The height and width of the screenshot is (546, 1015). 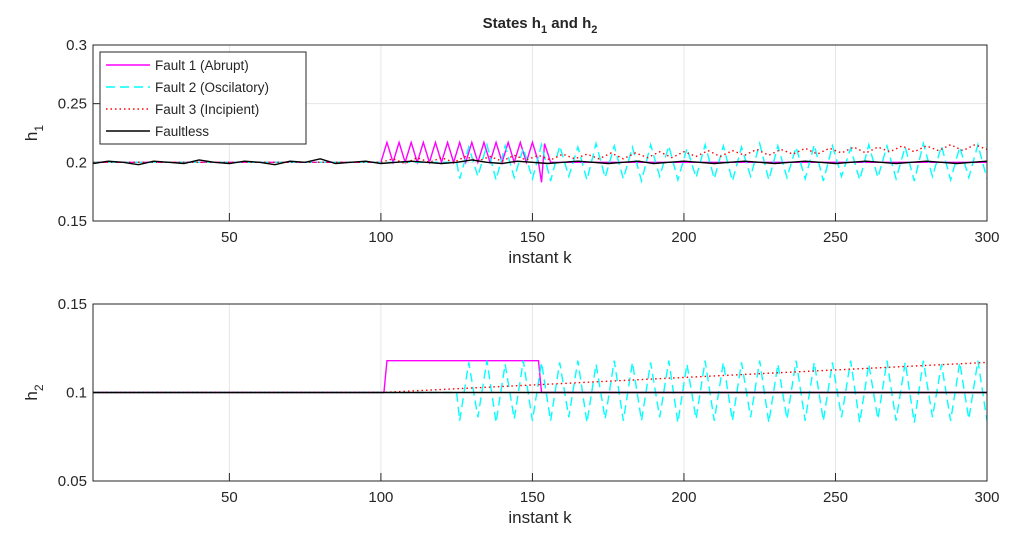 What do you see at coordinates (182, 131) in the screenshot?
I see `legend-label: Faultless` at bounding box center [182, 131].